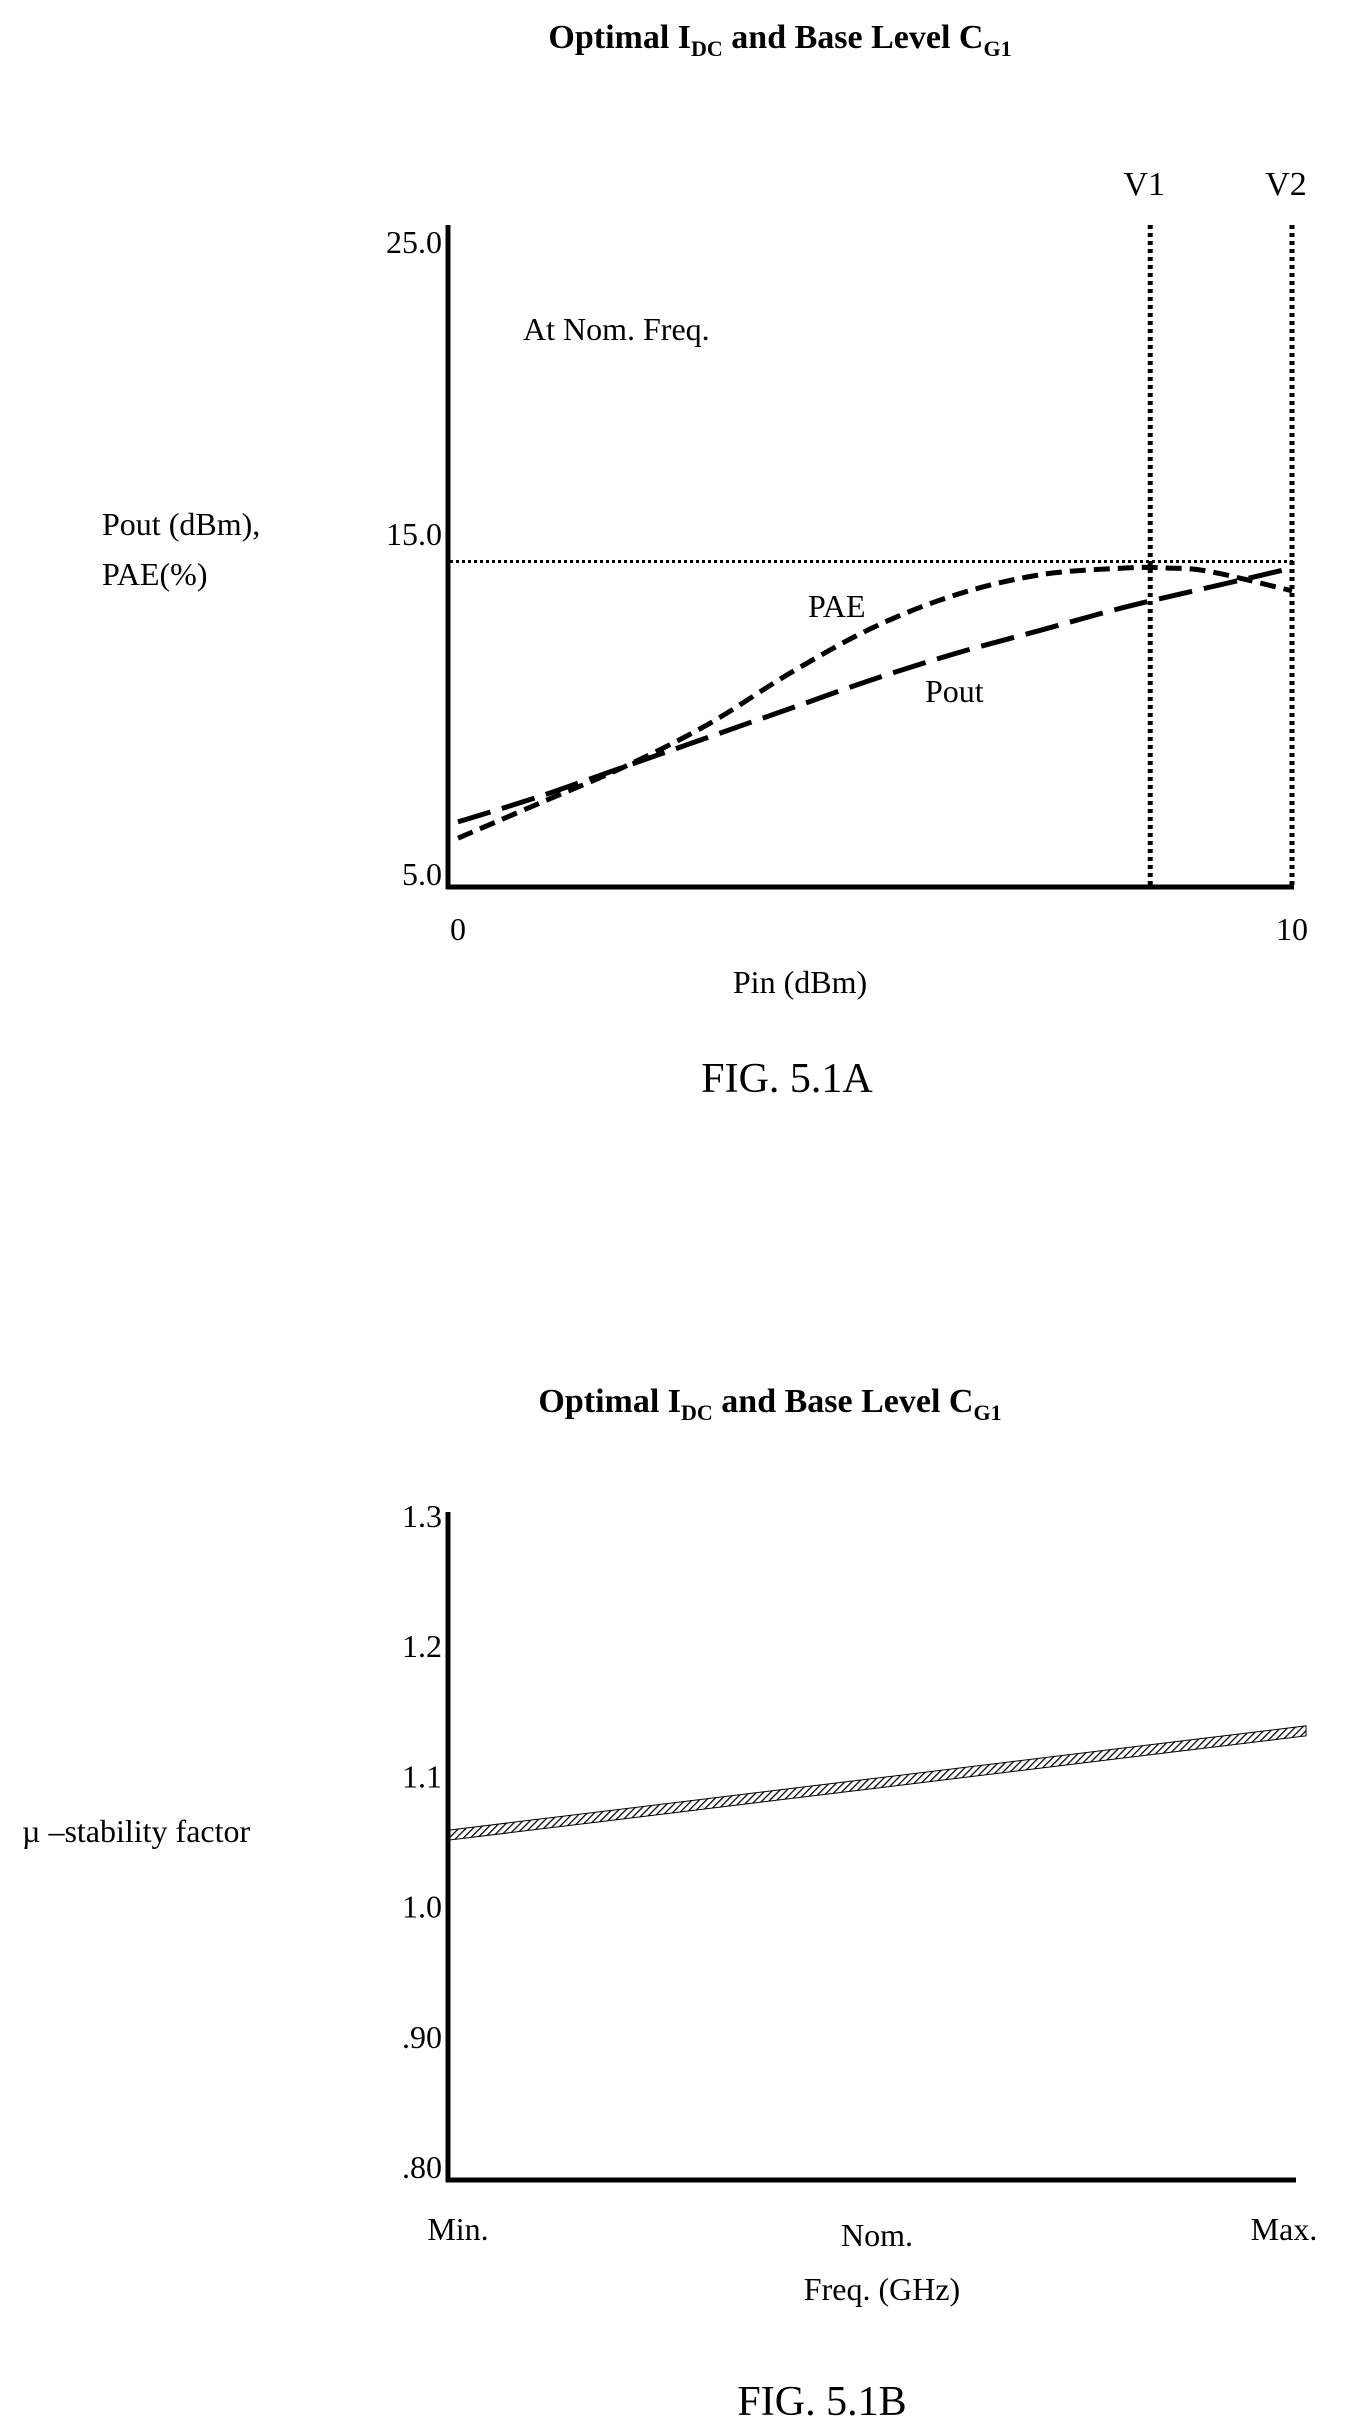 This screenshot has height=2432, width=1349. What do you see at coordinates (422, 2167) in the screenshot?
I see `chart-b-ytick: .80` at bounding box center [422, 2167].